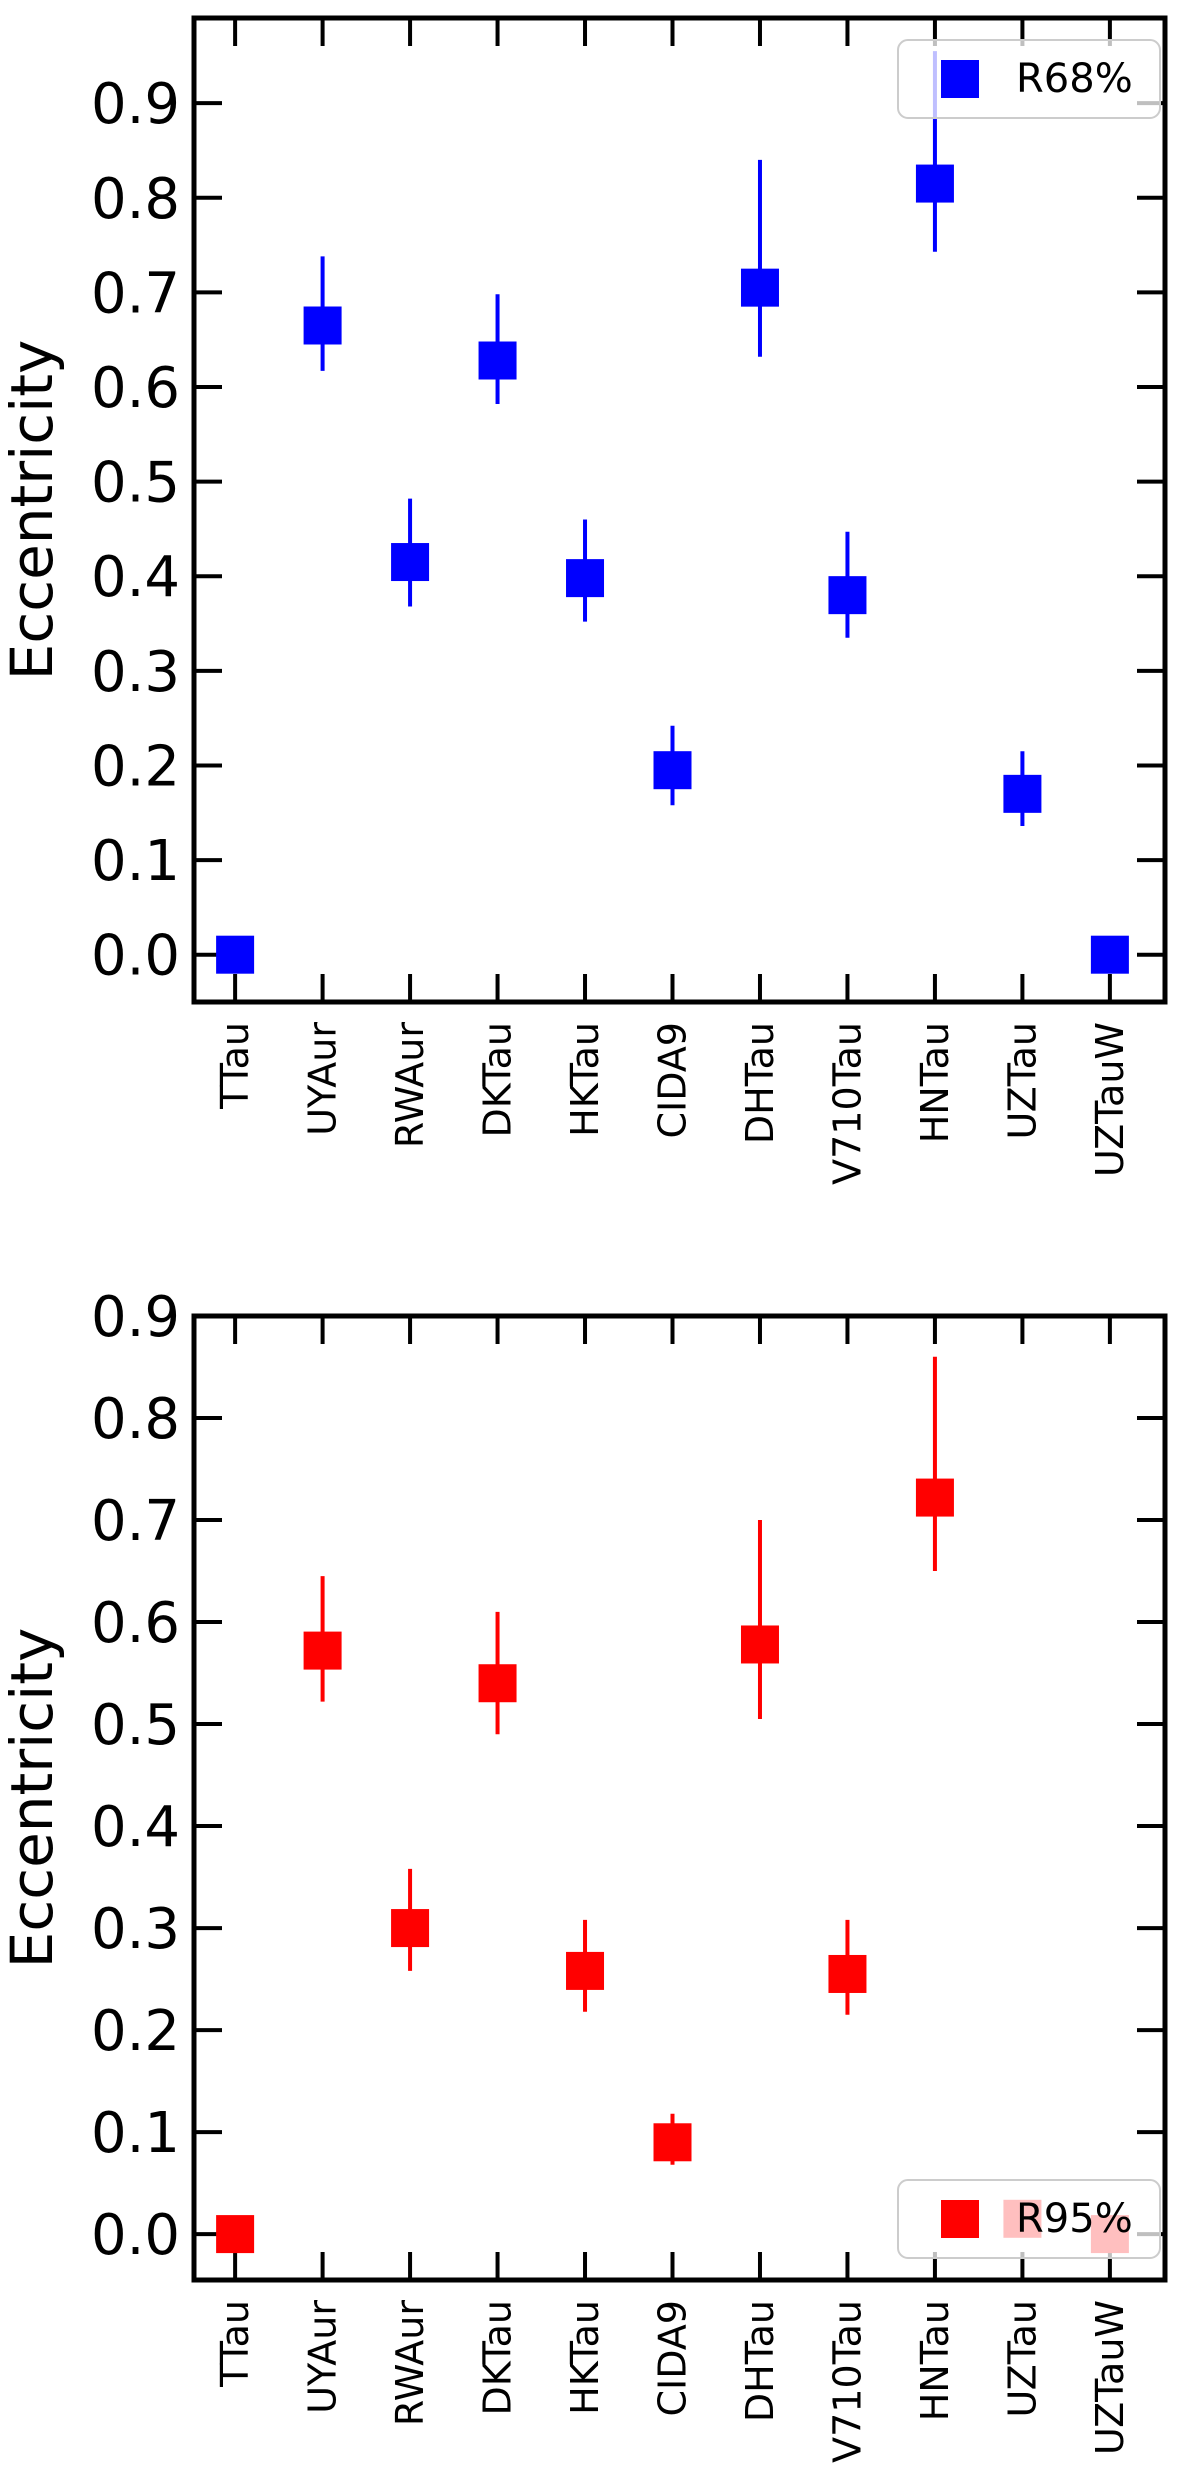 The width and height of the screenshot is (1200, 2481). I want to click on legend-label: R68%, so click(1074, 79).